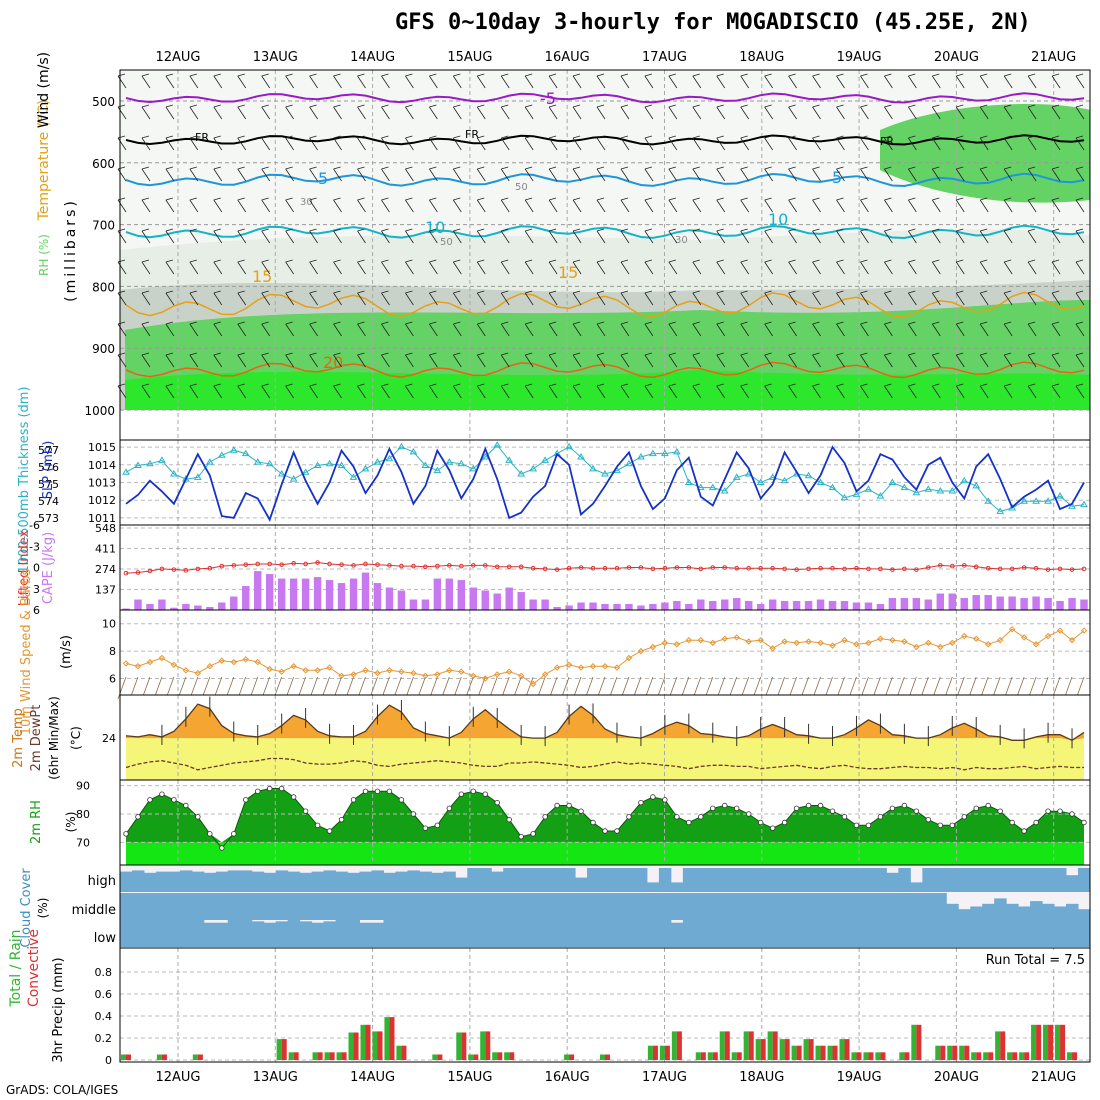 The image size is (1100, 1100). I want to click on ylabel-thickness: 1000-500mb Thickness (dm), so click(24, 479).